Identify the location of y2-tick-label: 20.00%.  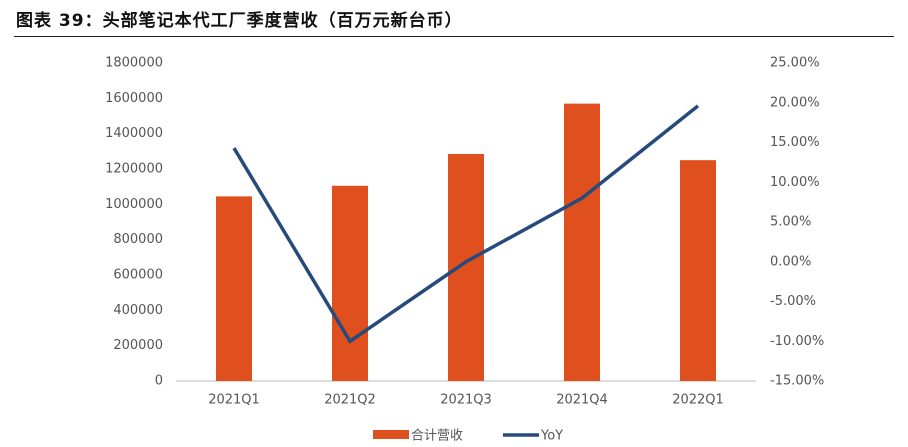
(795, 102).